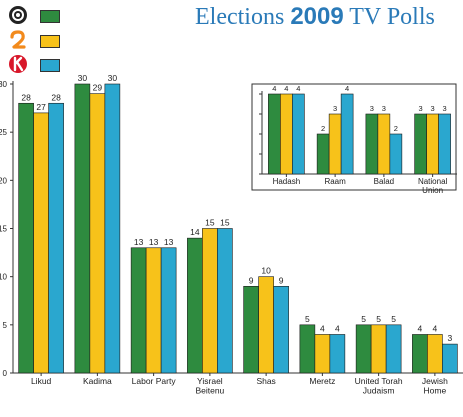 This screenshot has height=417, width=463. I want to click on x-tick-label: Kadima, so click(97, 381).